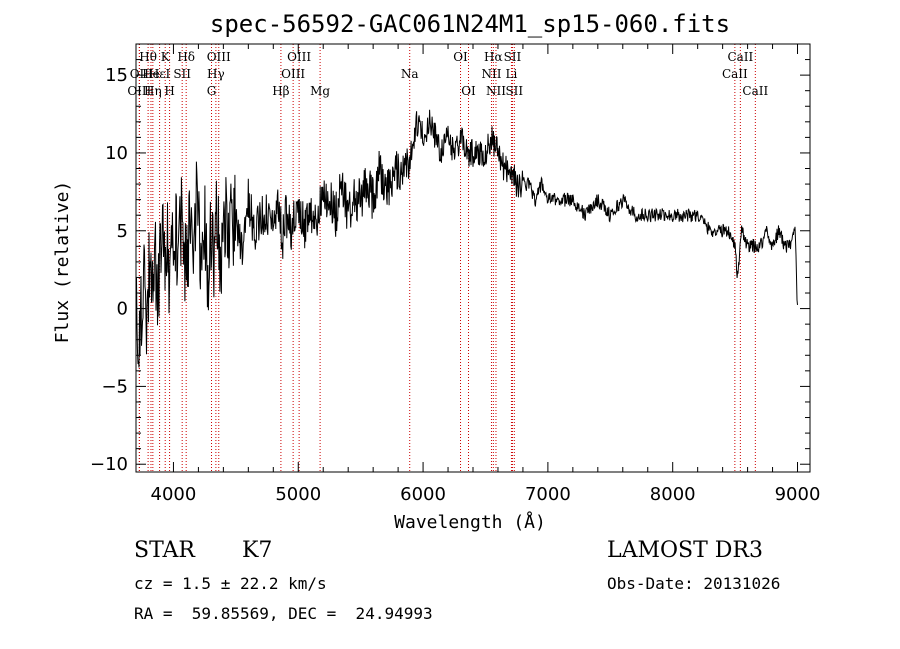 The image size is (900, 649). What do you see at coordinates (673, 494) in the screenshot?
I see `x-tick-label: 8000` at bounding box center [673, 494].